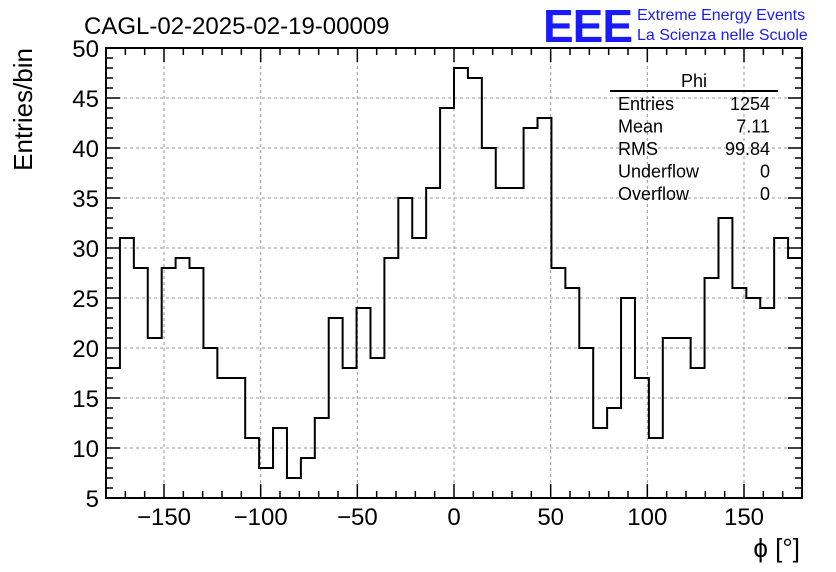 This screenshot has width=836, height=572. Describe the element at coordinates (721, 15) in the screenshot. I see `eee-logo-line1: Extreme Energy Events` at that location.